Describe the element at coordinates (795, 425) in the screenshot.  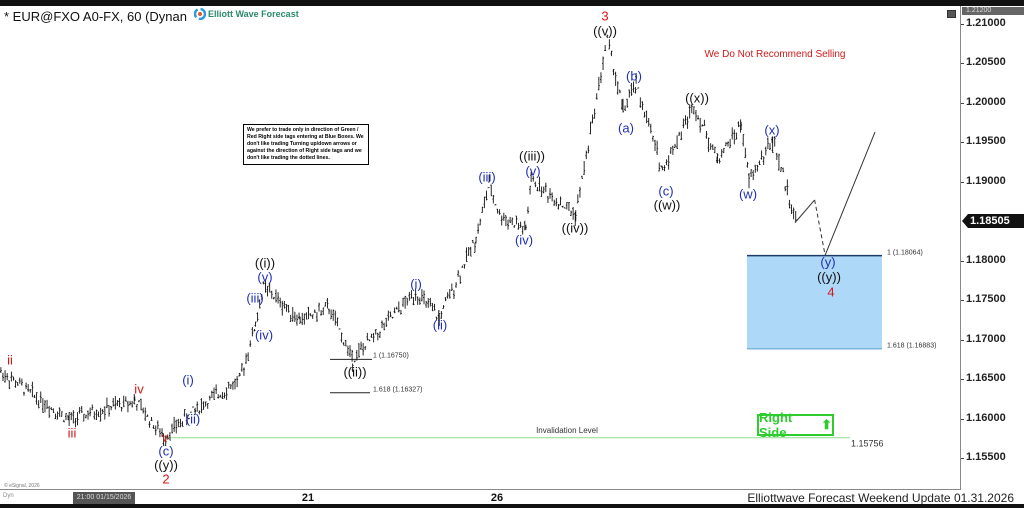
I see `right-side-tag: Right Side ⬆` at that location.